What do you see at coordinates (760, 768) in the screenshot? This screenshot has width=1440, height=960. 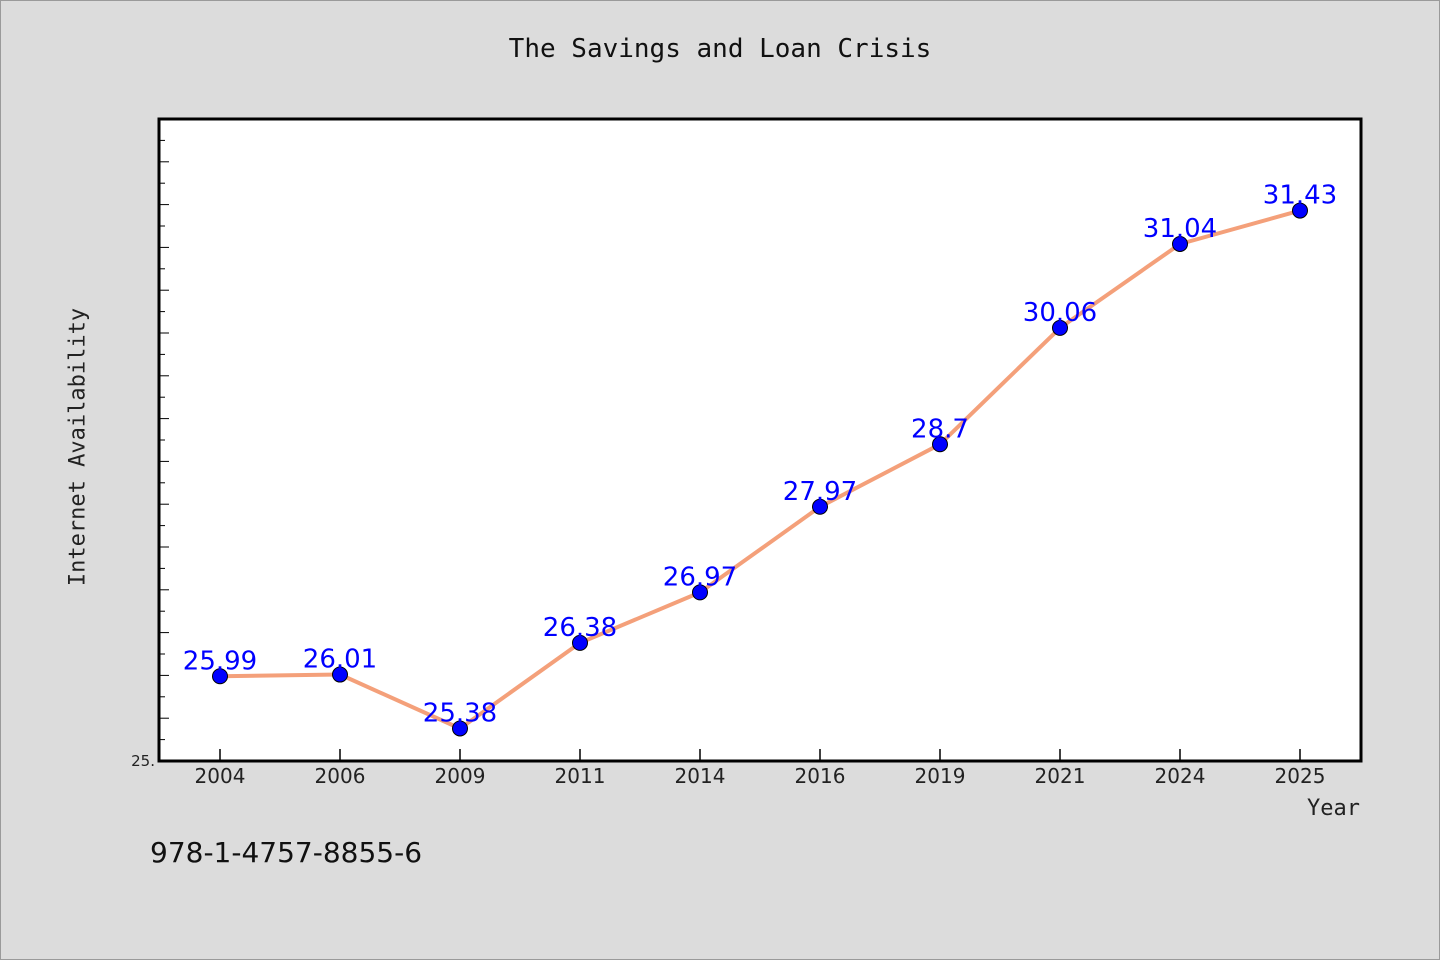 I see `x-axis-ticks: 2004 2006 2009 2011 2014 2016 2019 2021 2024 2025` at bounding box center [760, 768].